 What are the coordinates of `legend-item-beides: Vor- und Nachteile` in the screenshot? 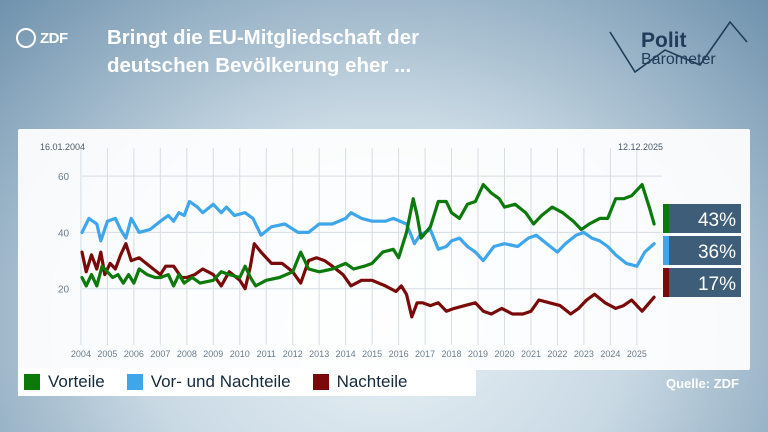 It's located at (208, 382).